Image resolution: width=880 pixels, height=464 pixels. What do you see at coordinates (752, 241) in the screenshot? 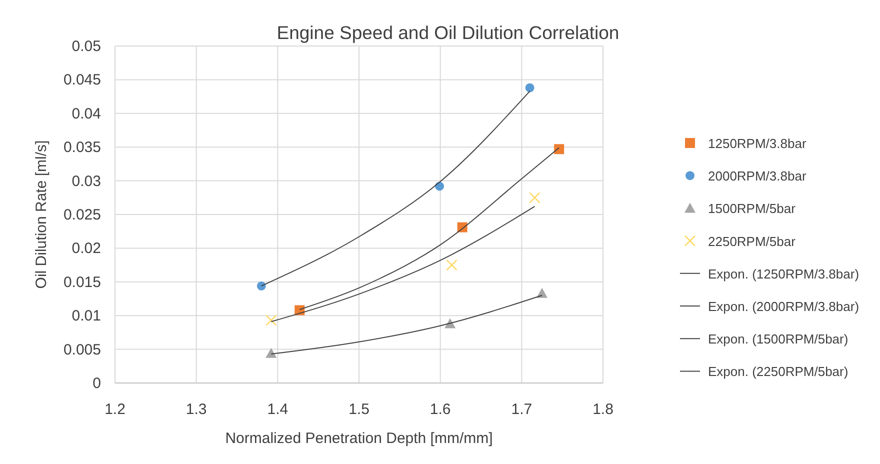
I see `legend-label: 2250RPM/5bar` at bounding box center [752, 241].